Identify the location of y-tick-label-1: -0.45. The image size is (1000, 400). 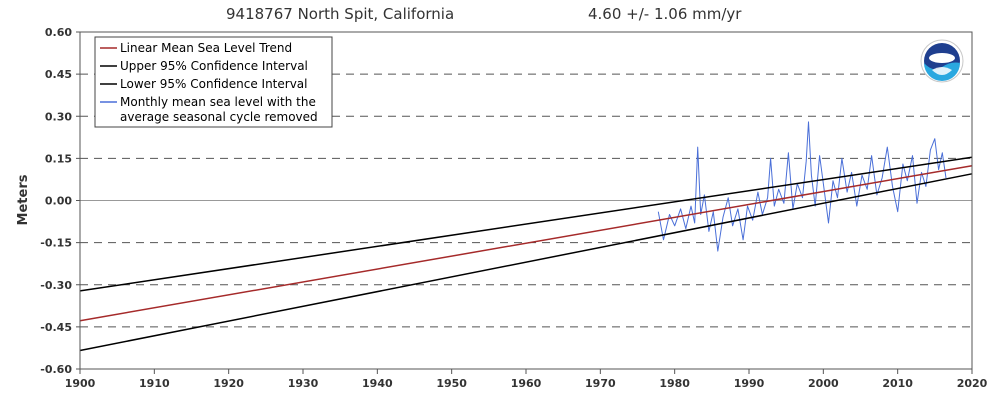
(56, 327).